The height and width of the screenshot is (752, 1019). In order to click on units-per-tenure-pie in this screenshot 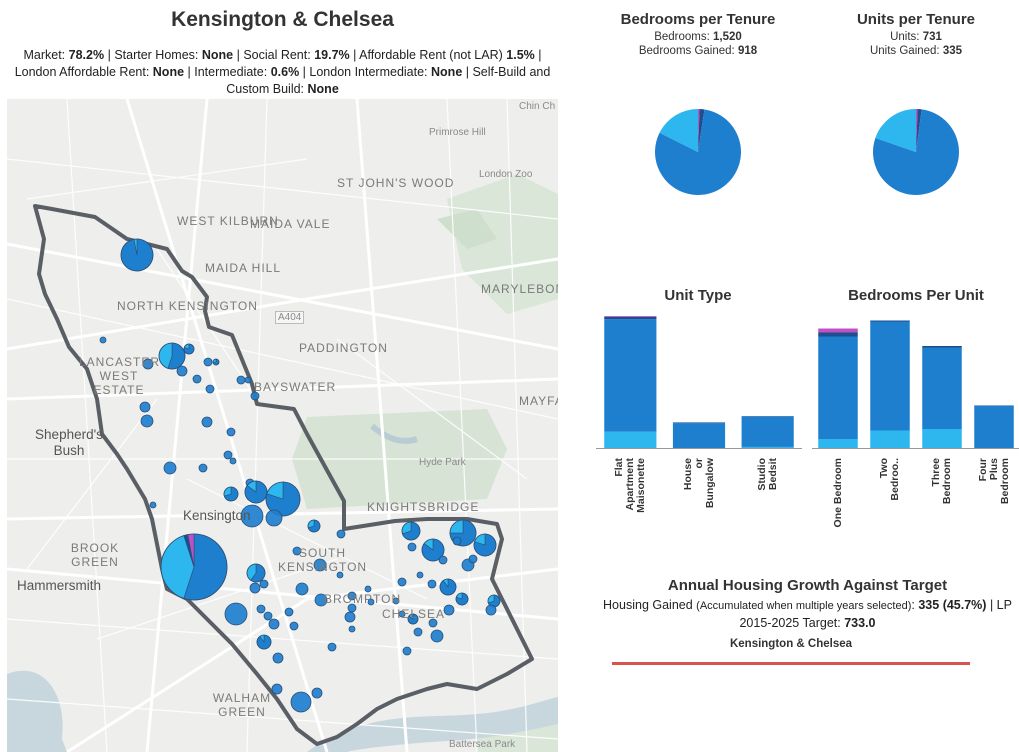, I will do `click(916, 152)`.